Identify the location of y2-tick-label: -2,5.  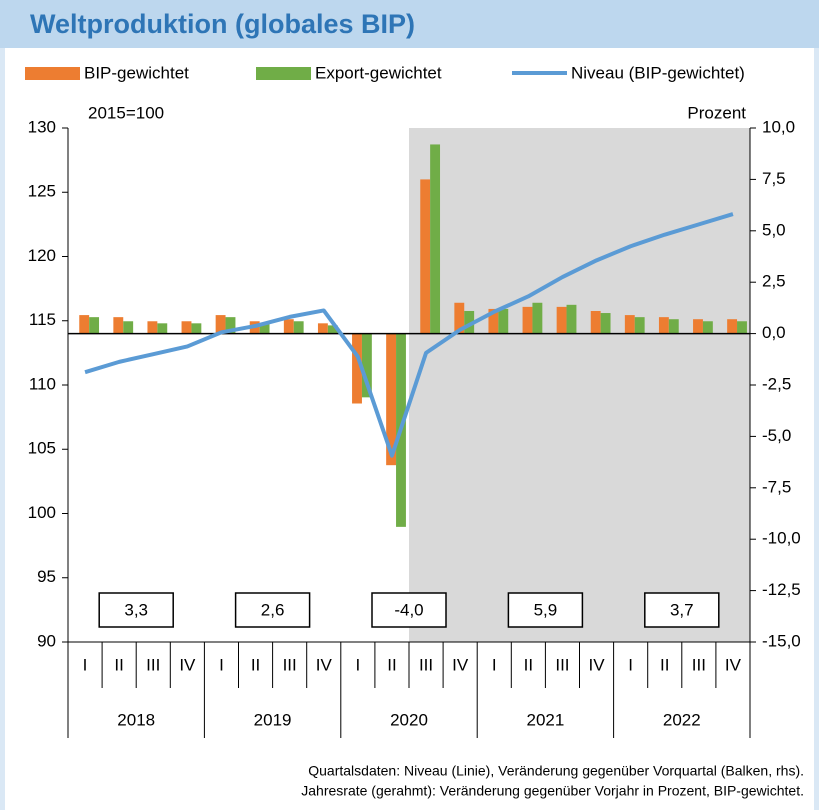
(776, 383).